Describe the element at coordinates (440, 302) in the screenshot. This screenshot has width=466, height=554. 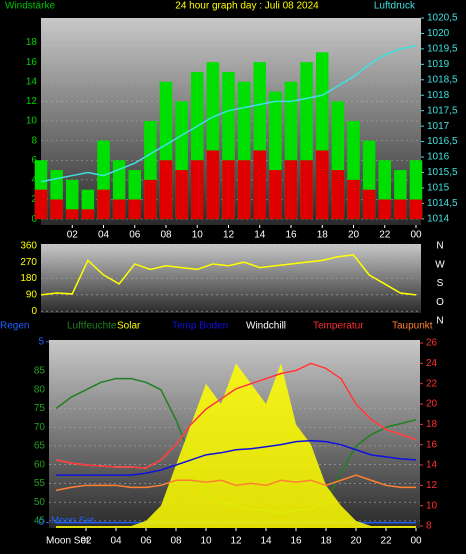
I see `compass-label: O` at that location.